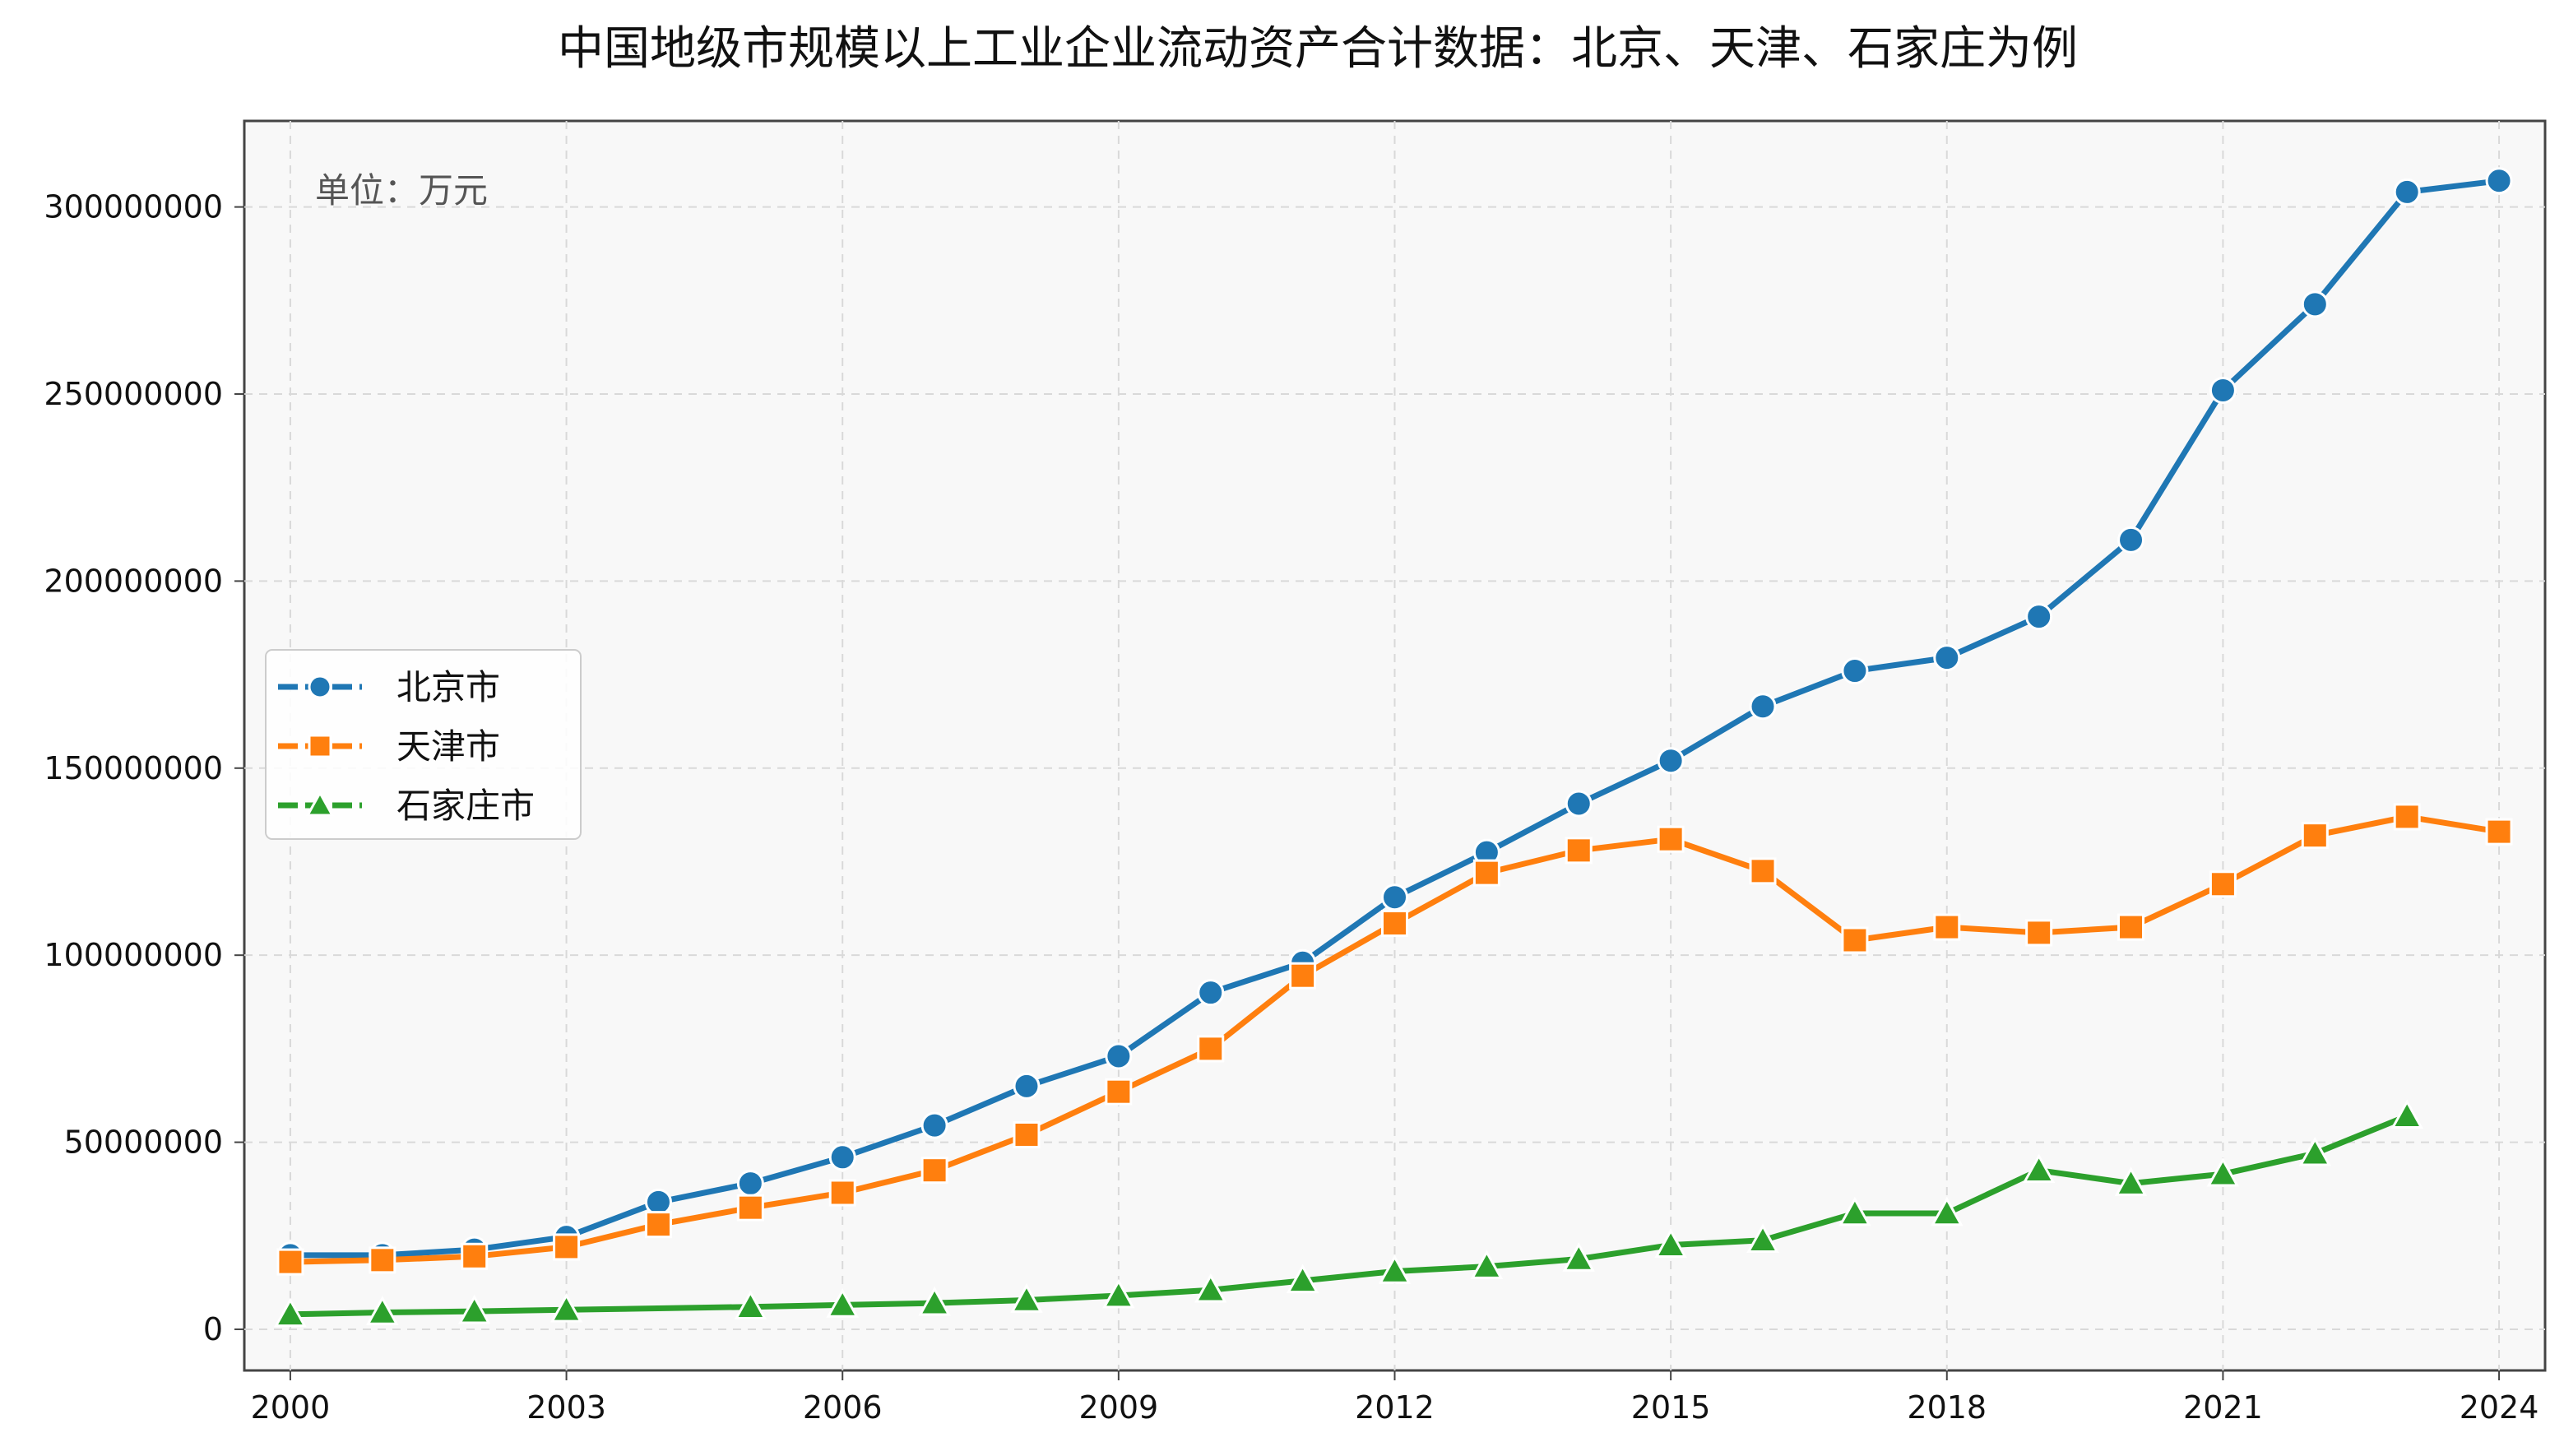  I want to click on legend-label: 天津市, so click(448, 746).